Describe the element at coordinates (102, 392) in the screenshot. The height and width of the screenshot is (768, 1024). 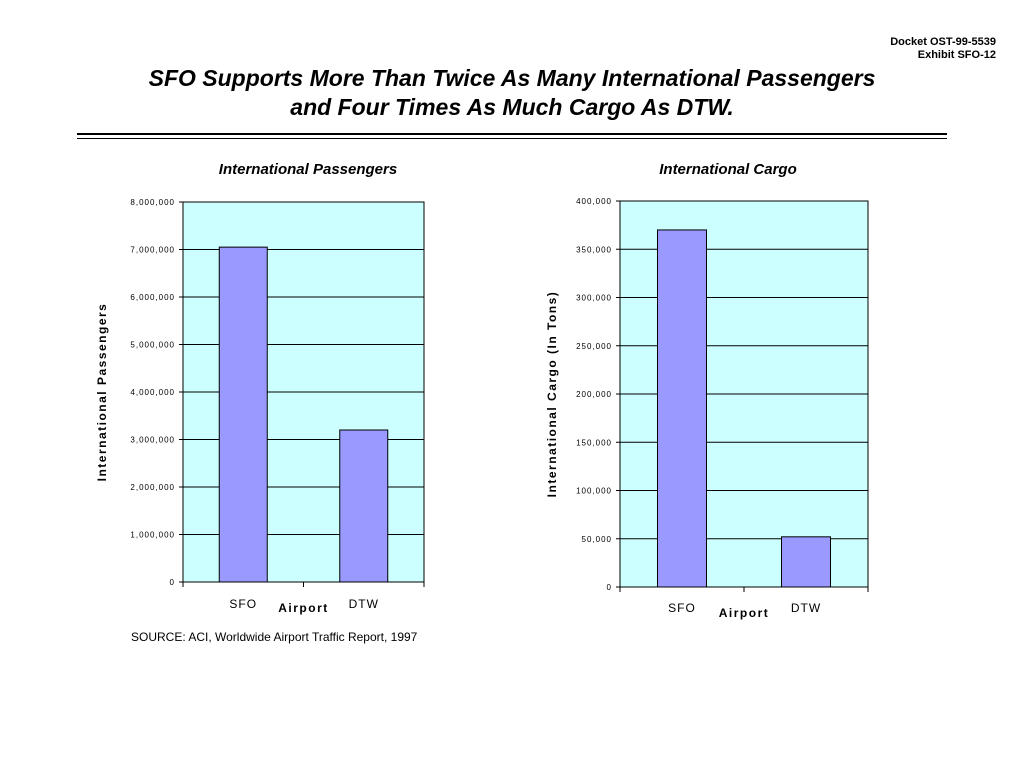
I see `passengers-y-axis-title: International Passengers` at that location.